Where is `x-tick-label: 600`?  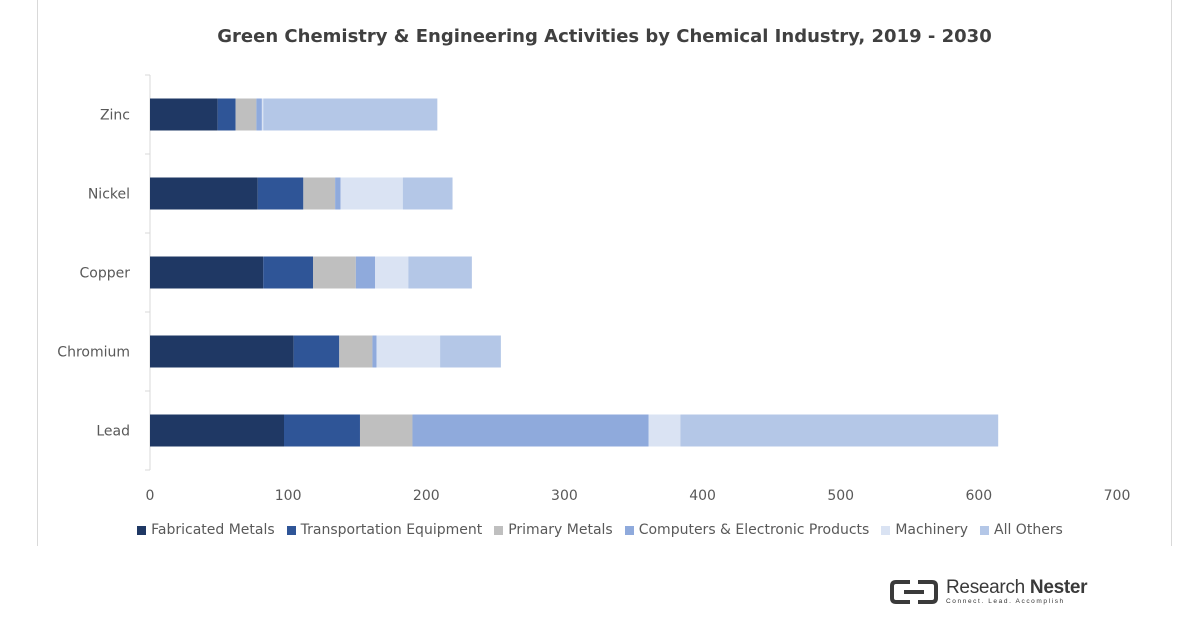
x-tick-label: 600 is located at coordinates (978, 496).